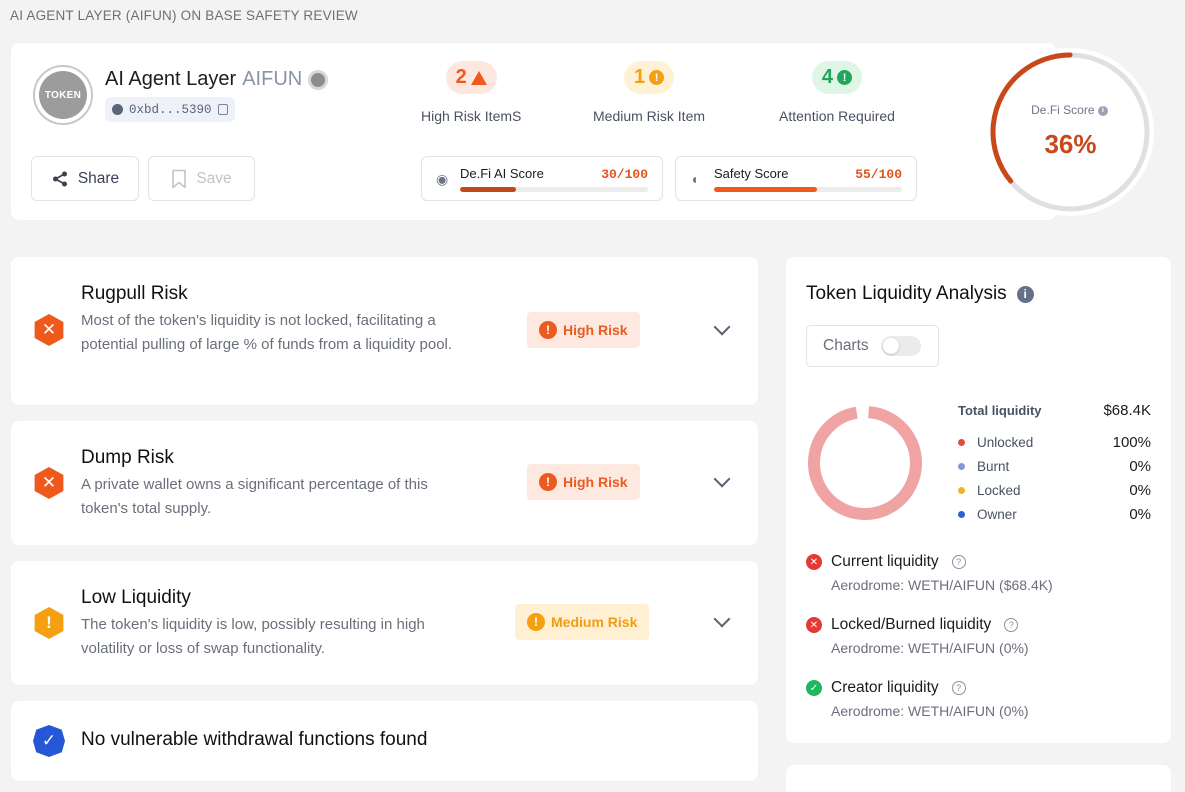 This screenshot has width=1185, height=792. Describe the element at coordinates (1005, 442) in the screenshot. I see `legend-label: Unlocked` at that location.